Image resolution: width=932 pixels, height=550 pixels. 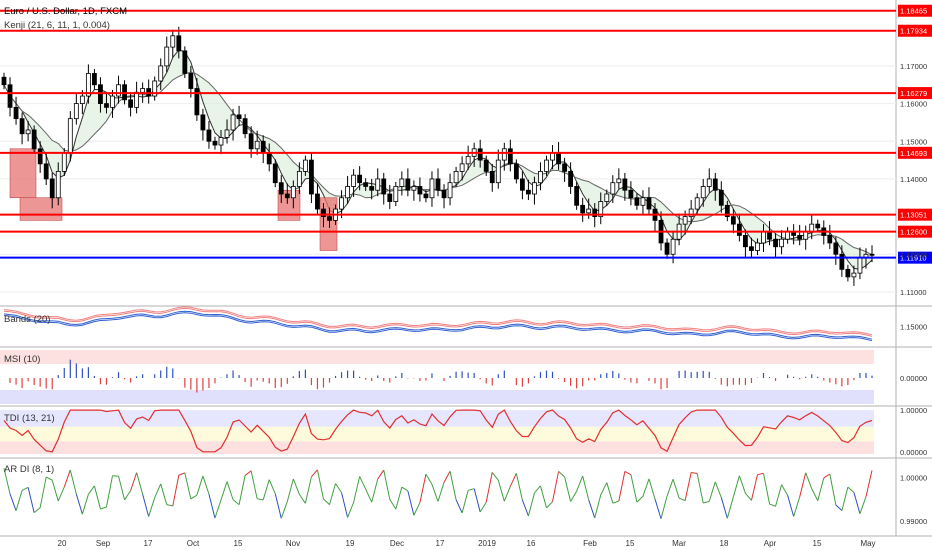 What do you see at coordinates (148, 543) in the screenshot?
I see `time-axis-tick-label: 17` at bounding box center [148, 543].